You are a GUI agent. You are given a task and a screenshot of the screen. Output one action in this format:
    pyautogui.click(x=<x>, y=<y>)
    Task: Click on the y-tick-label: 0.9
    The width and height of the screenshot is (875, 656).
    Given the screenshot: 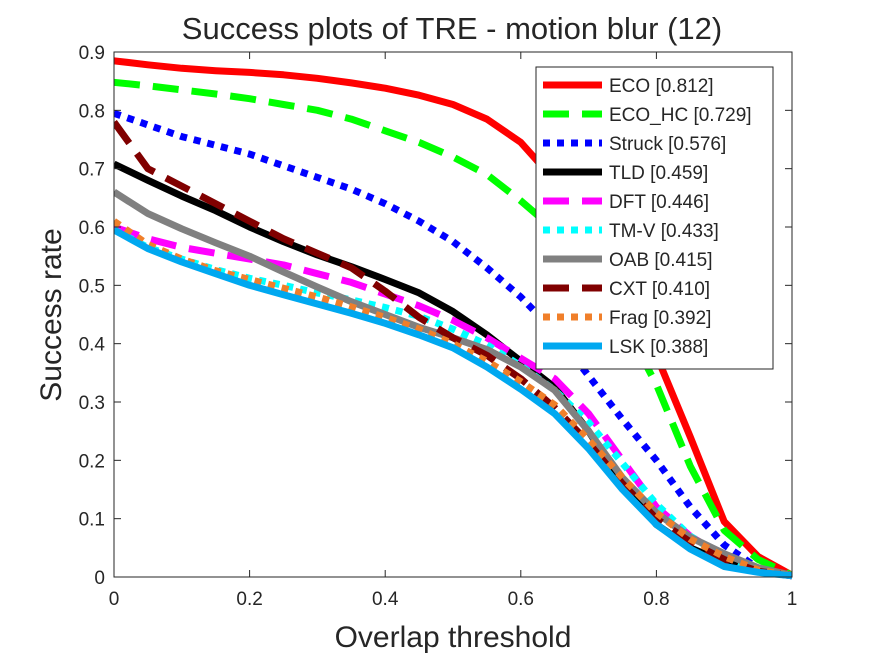 What is the action you would take?
    pyautogui.click(x=92, y=53)
    